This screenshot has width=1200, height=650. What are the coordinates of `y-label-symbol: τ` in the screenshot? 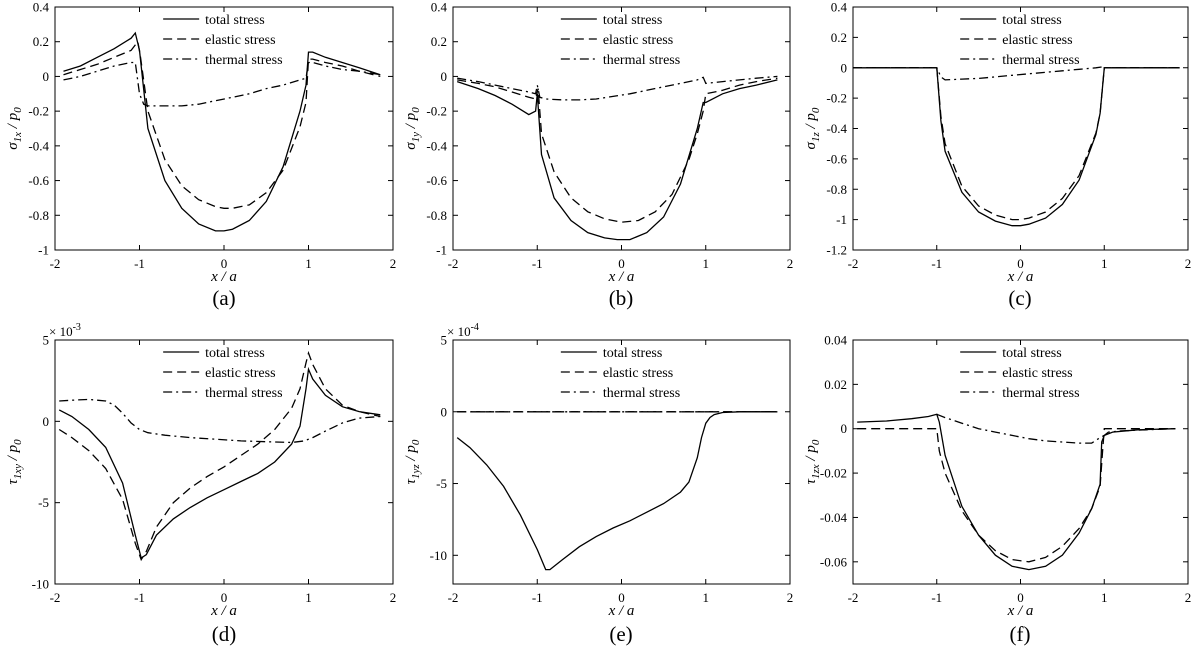 It's located at (13, 482).